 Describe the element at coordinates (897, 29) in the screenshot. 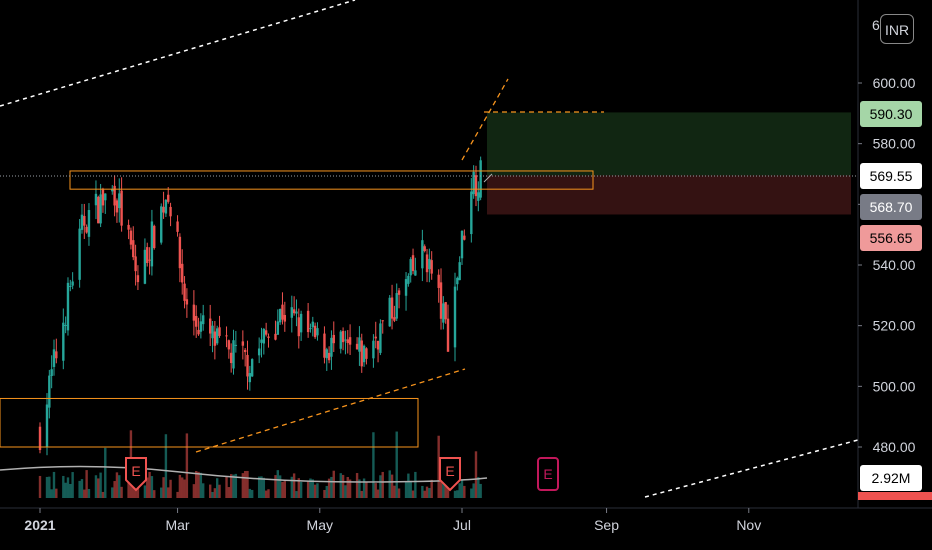

I see `currency-button: INR` at that location.